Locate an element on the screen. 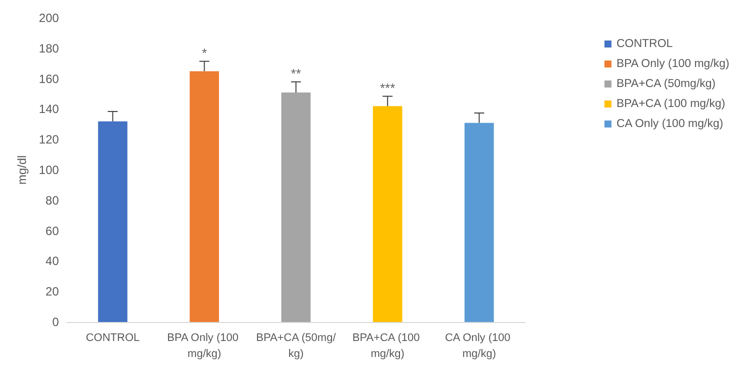 The width and height of the screenshot is (748, 375). x-tick-label: BPA+CA (100 mg/kg) is located at coordinates (387, 346).